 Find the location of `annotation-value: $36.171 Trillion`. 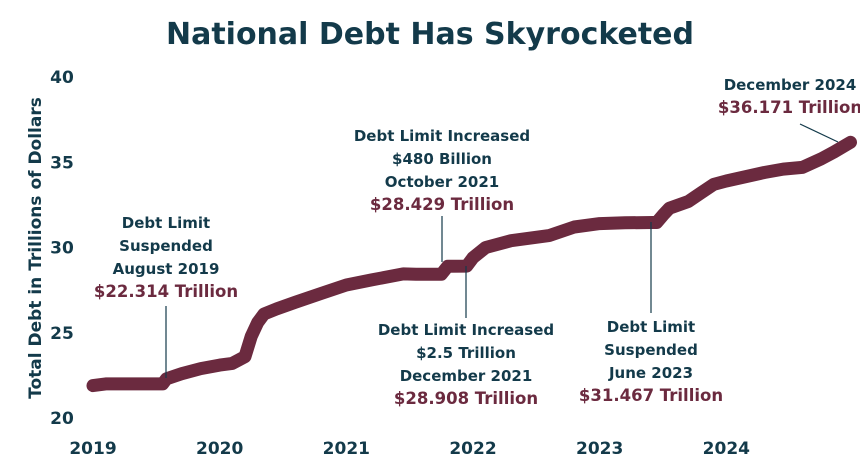

annotation-value: $36.171 Trillion is located at coordinates (789, 107).